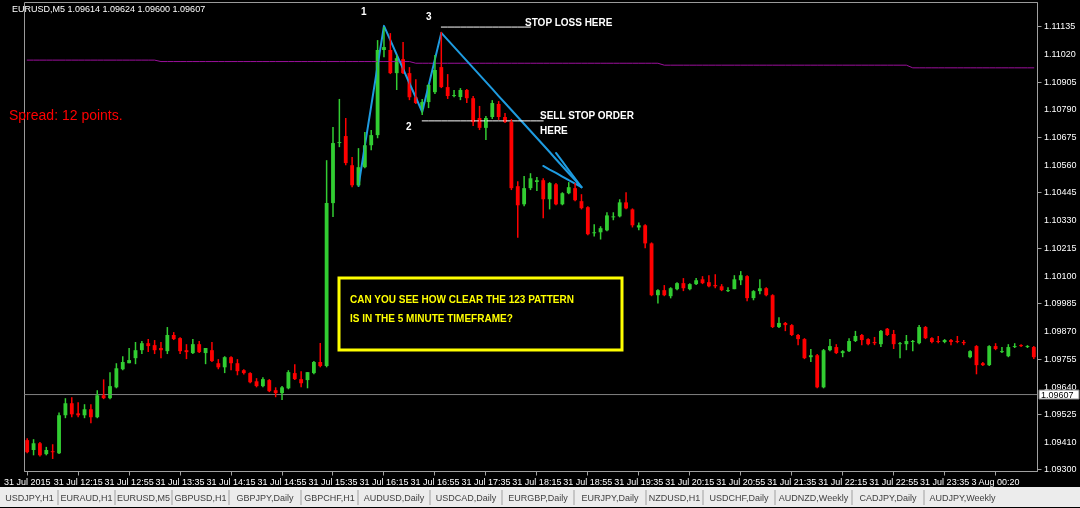  I want to click on x-tick-label: 31 Jul 14:15, so click(231, 481).